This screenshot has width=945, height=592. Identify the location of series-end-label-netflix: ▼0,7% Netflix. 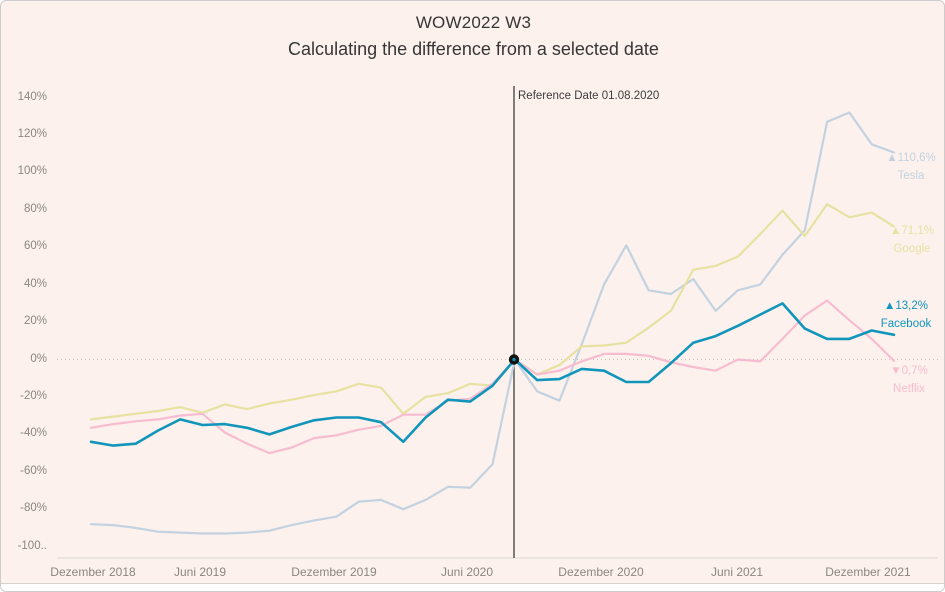
(909, 380).